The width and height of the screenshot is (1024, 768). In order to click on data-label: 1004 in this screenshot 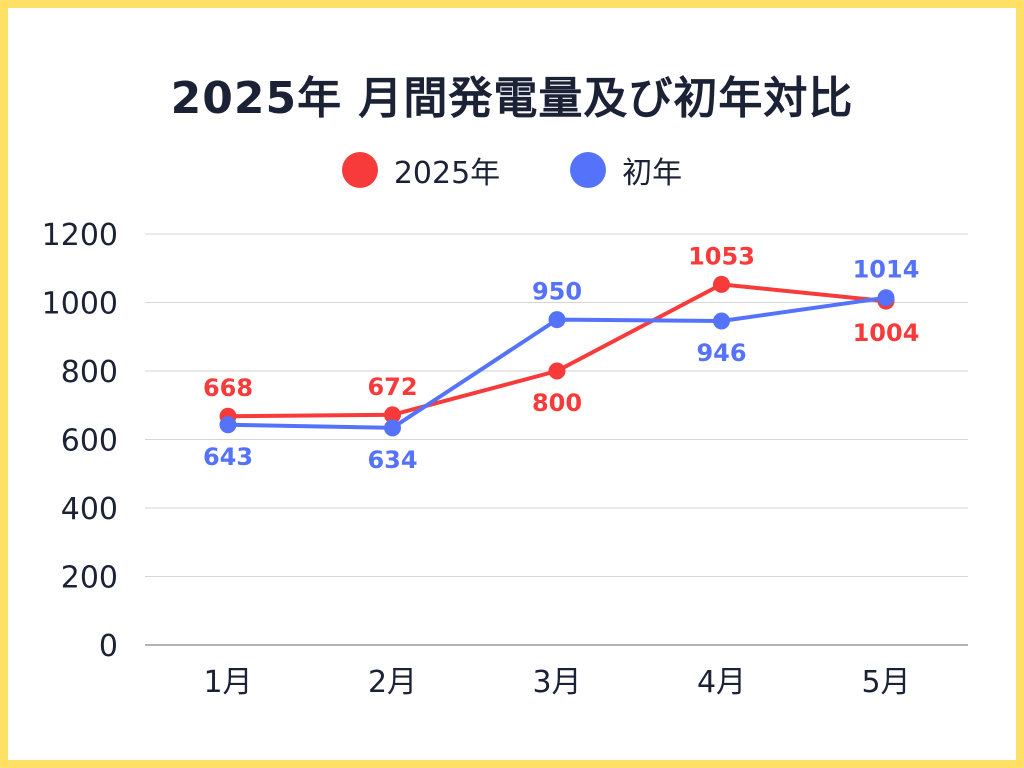, I will do `click(886, 333)`.